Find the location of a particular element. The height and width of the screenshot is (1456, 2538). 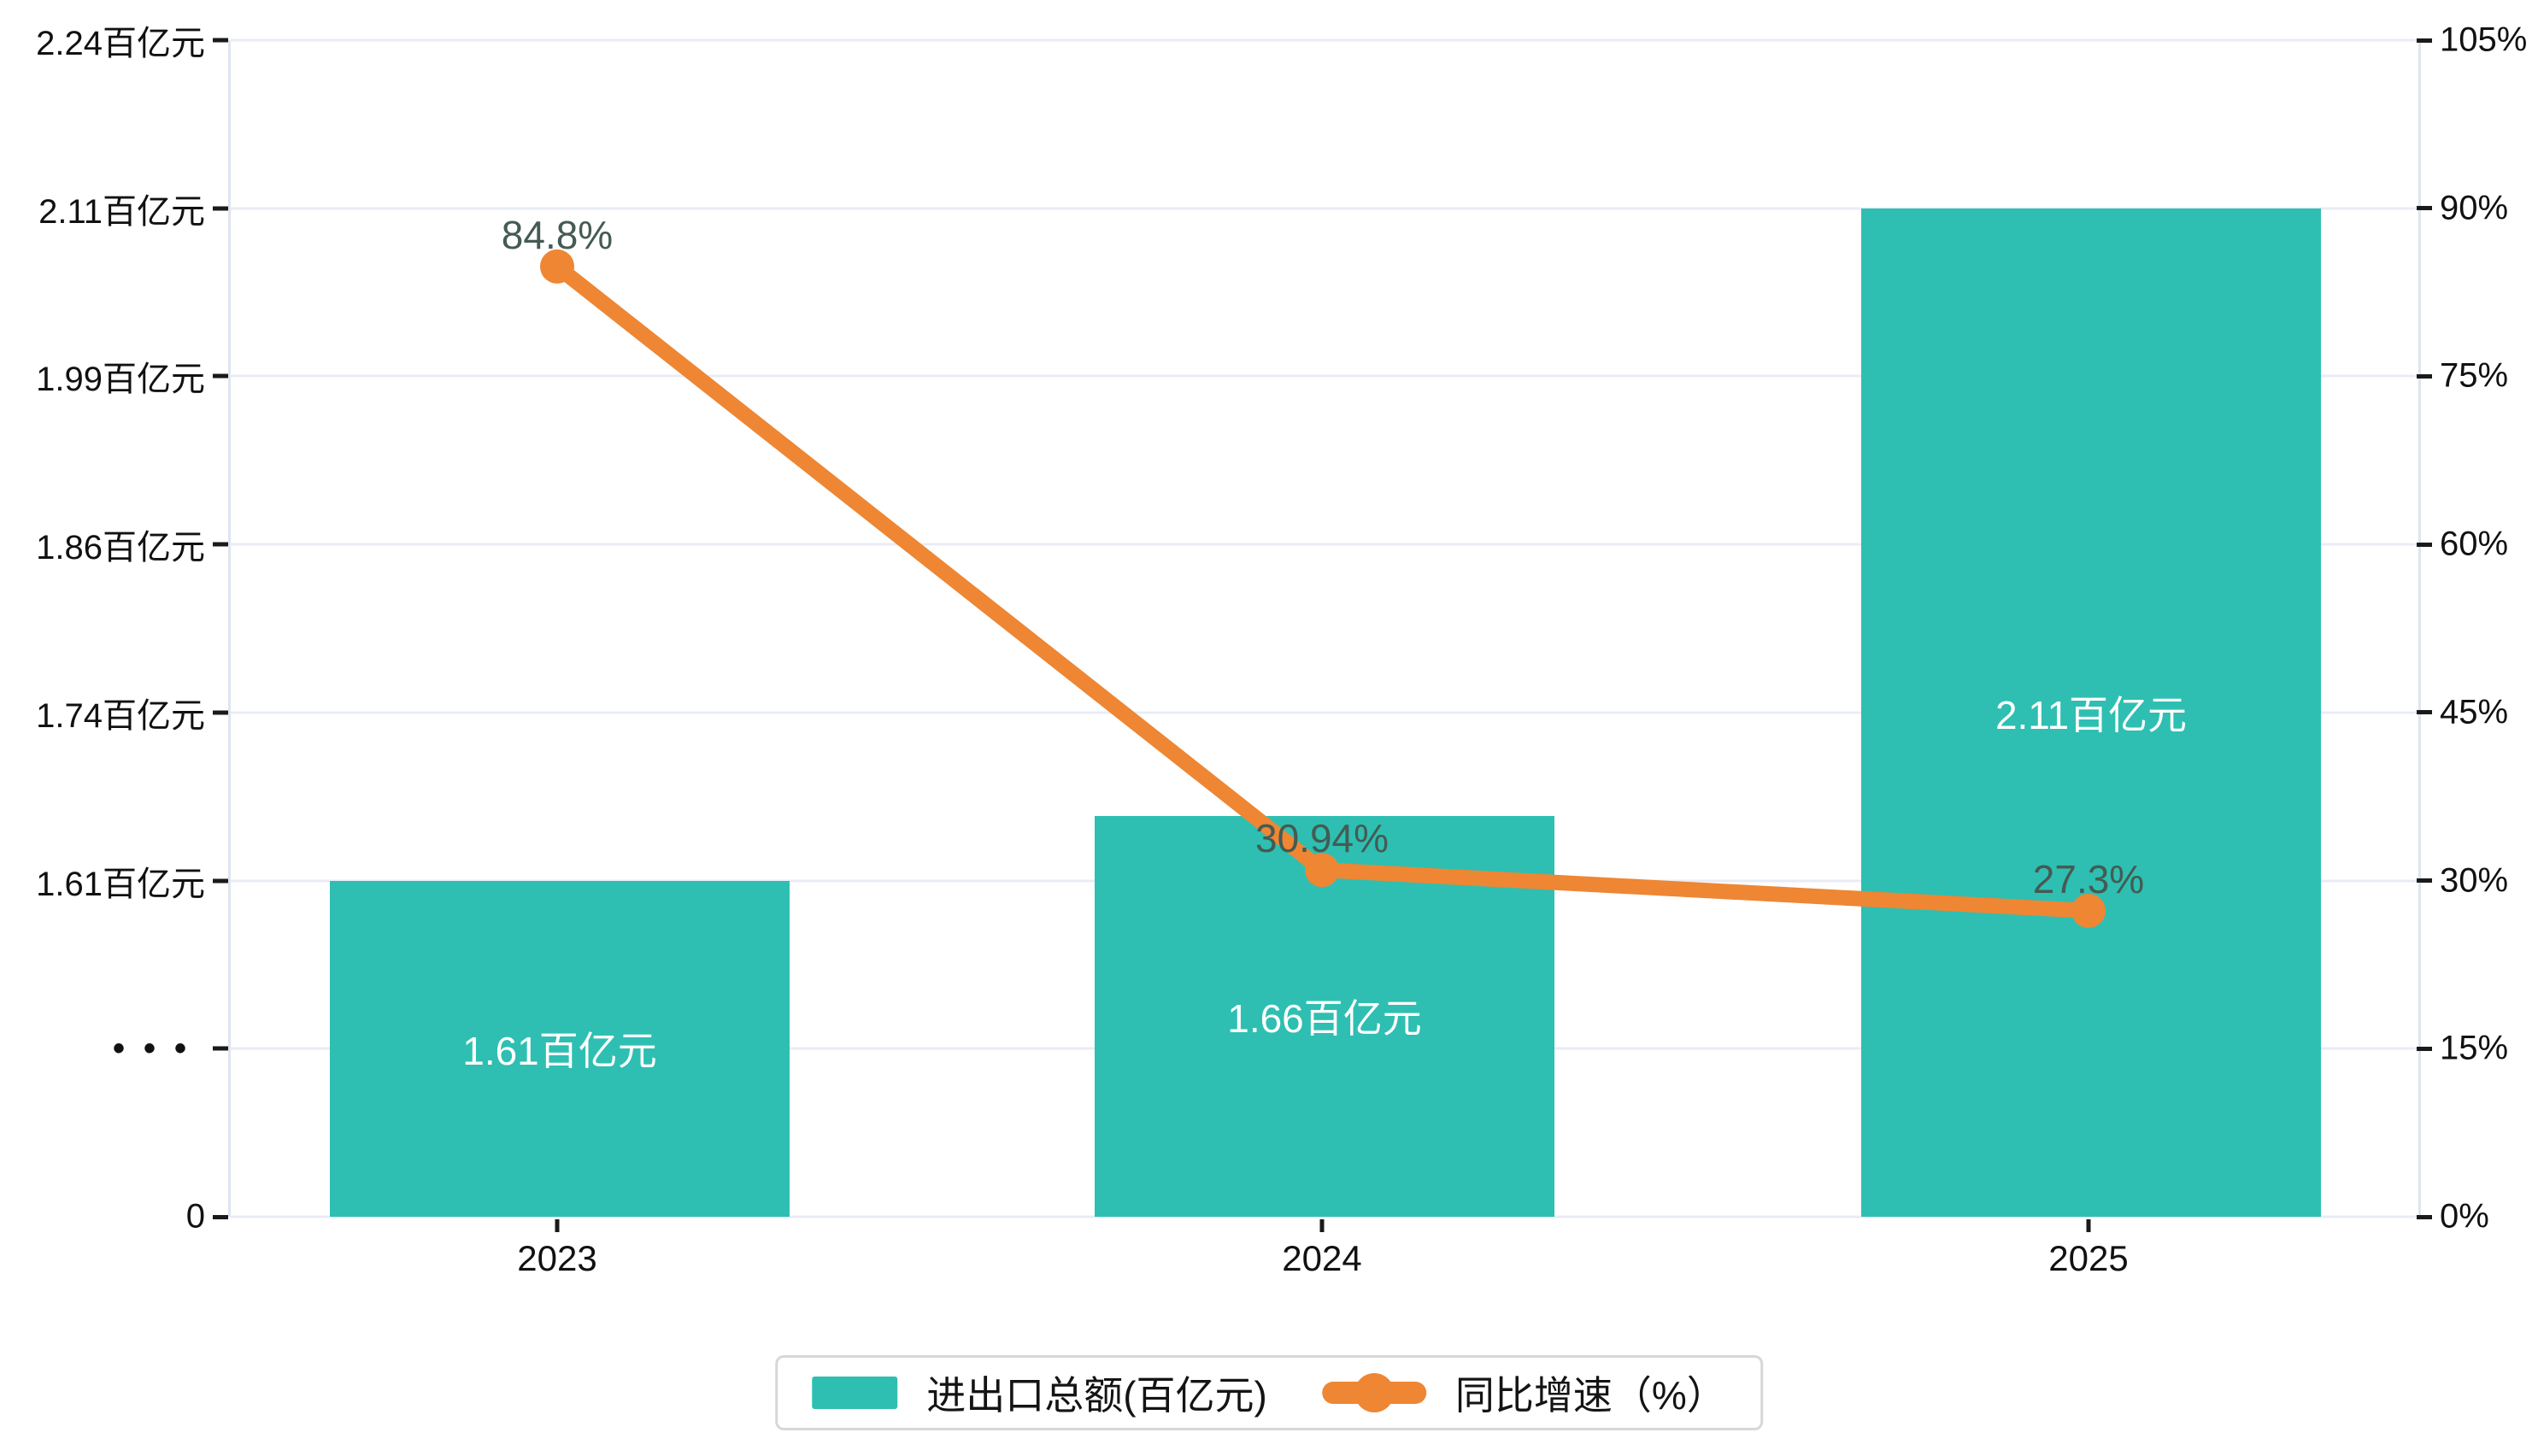

y-right-tick-label: 15% is located at coordinates (2474, 1048).